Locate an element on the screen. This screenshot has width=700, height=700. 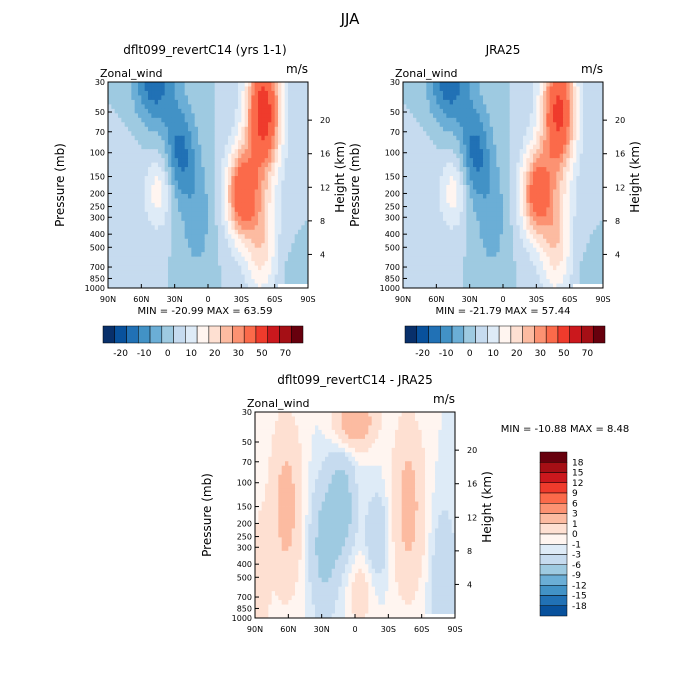
lat-tick-label: 30S is located at coordinates (241, 299).